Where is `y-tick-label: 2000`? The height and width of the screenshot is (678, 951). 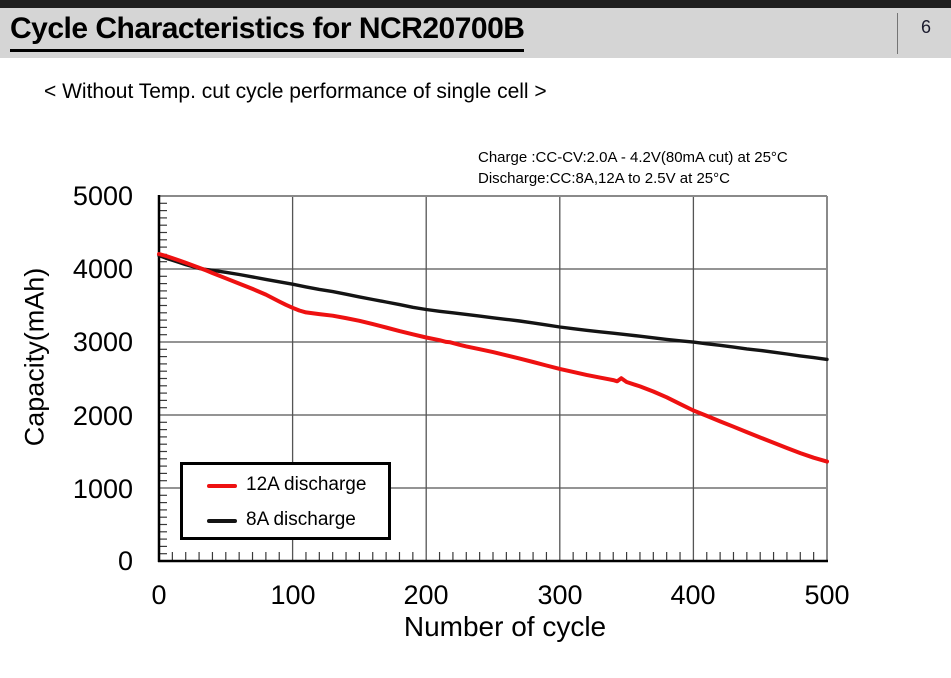
y-tick-label: 2000 is located at coordinates (102, 416).